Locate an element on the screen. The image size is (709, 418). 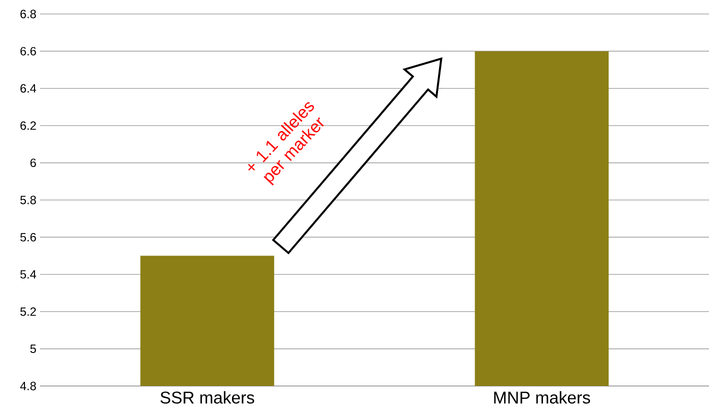
y-tick-label: 5.4 is located at coordinates (28, 274).